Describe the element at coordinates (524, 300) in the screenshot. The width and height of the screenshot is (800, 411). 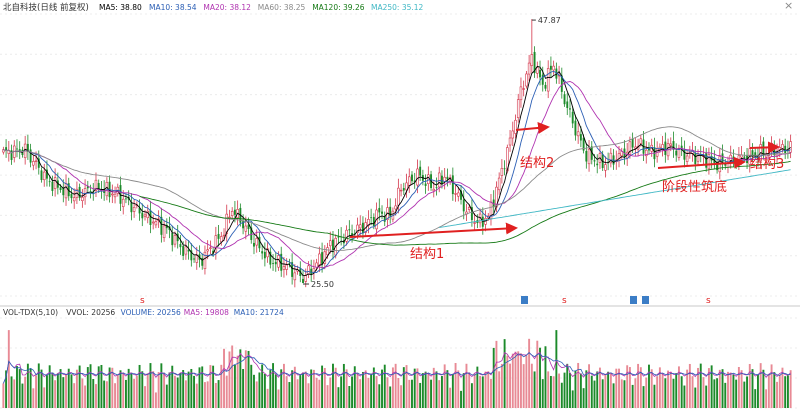
I see `info-marker` at that location.